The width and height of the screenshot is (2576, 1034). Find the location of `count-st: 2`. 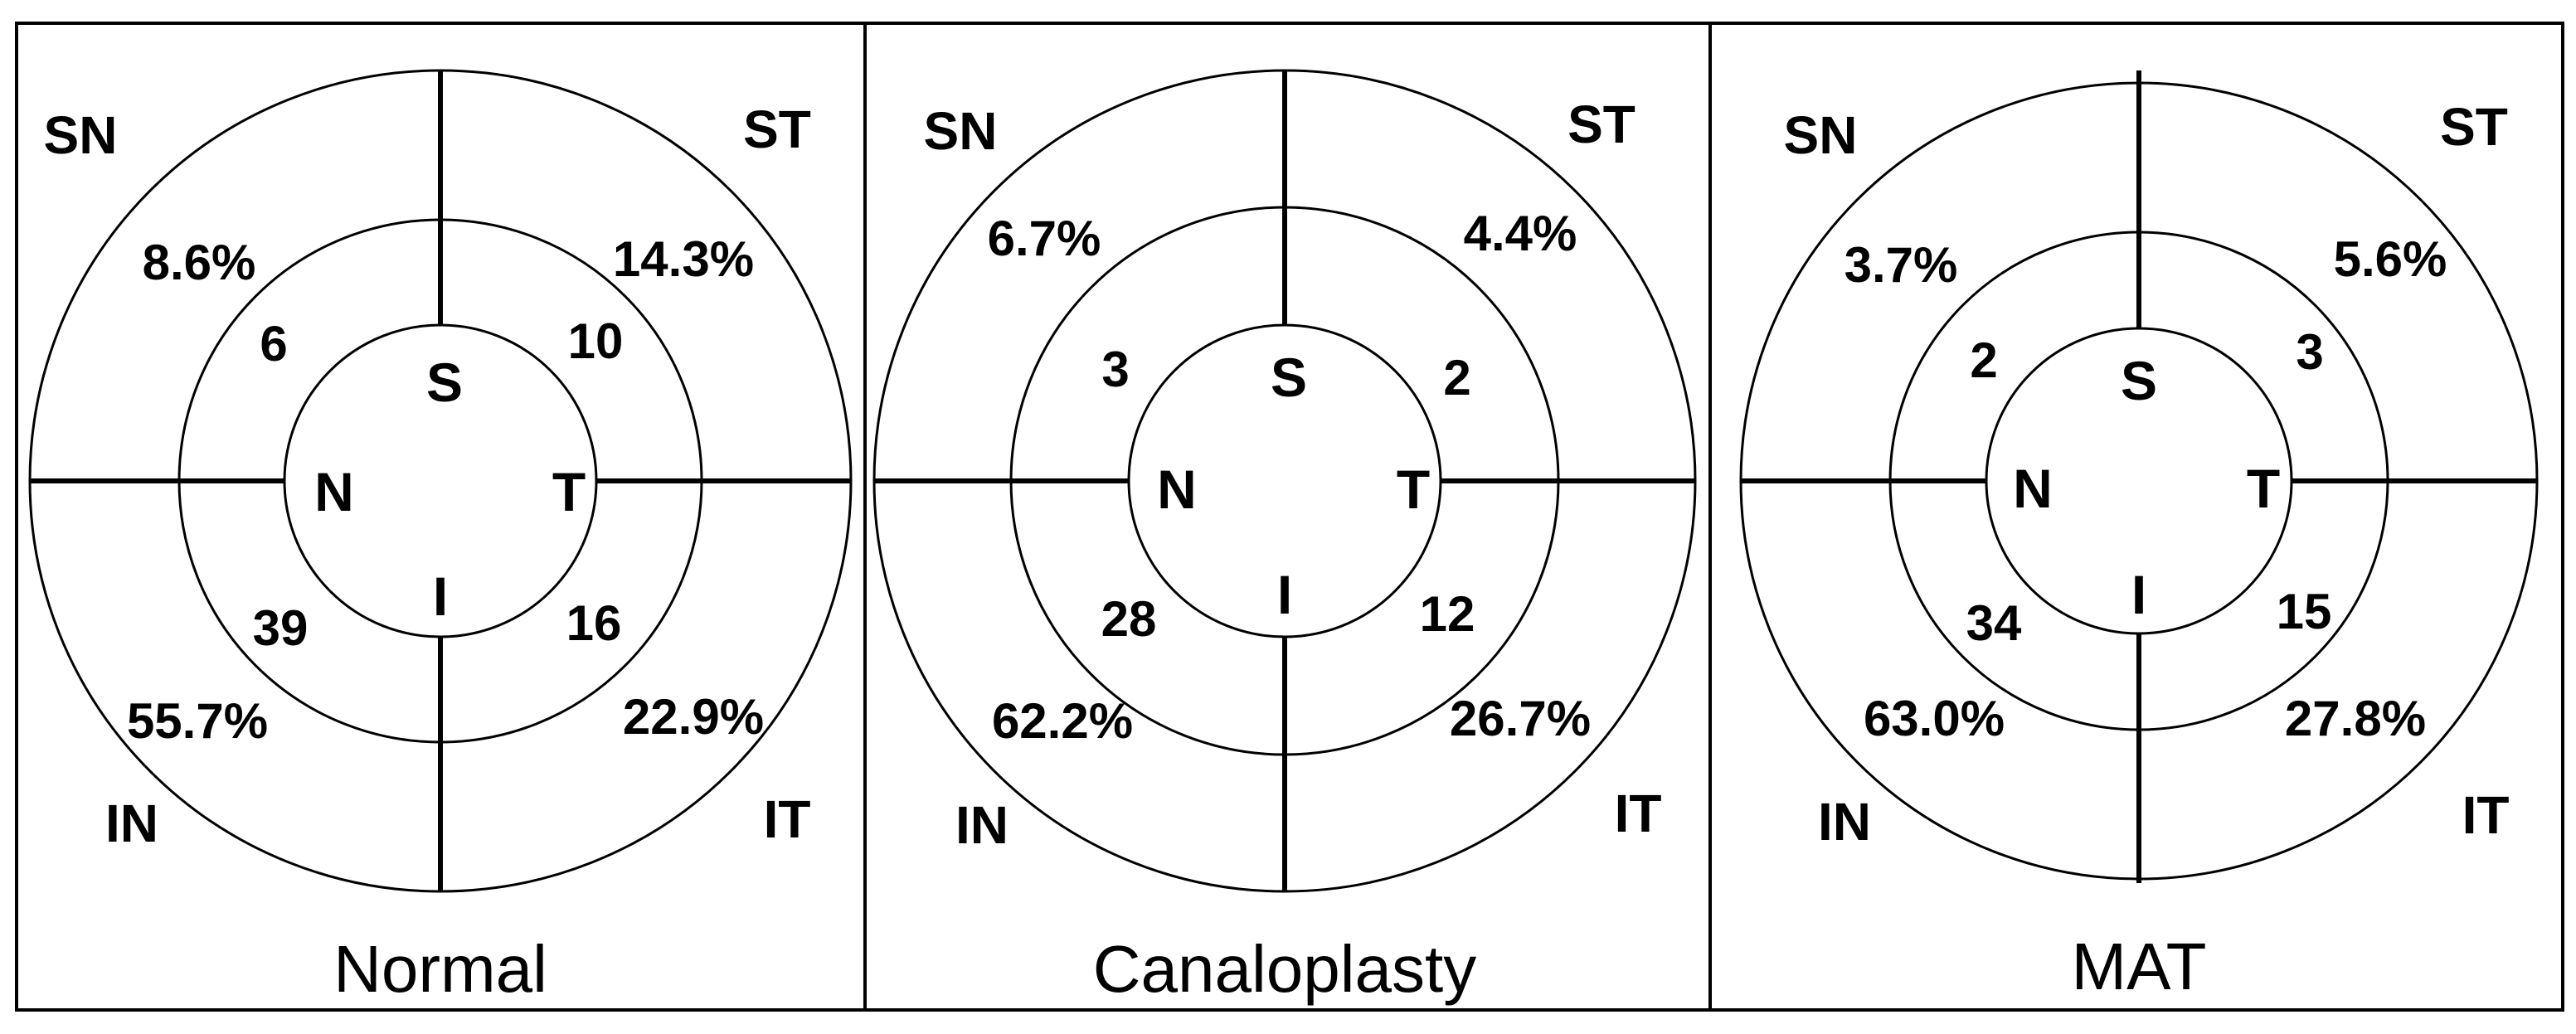

count-st: 2 is located at coordinates (1456, 377).